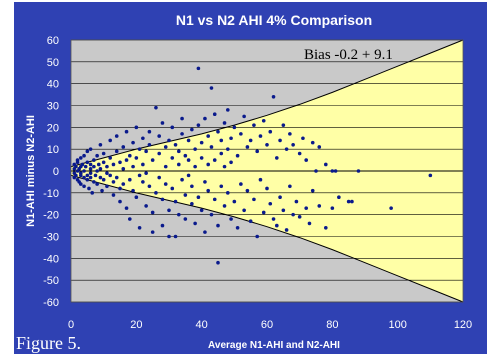  I want to click on y-tick-label: 50, so click(53, 63).